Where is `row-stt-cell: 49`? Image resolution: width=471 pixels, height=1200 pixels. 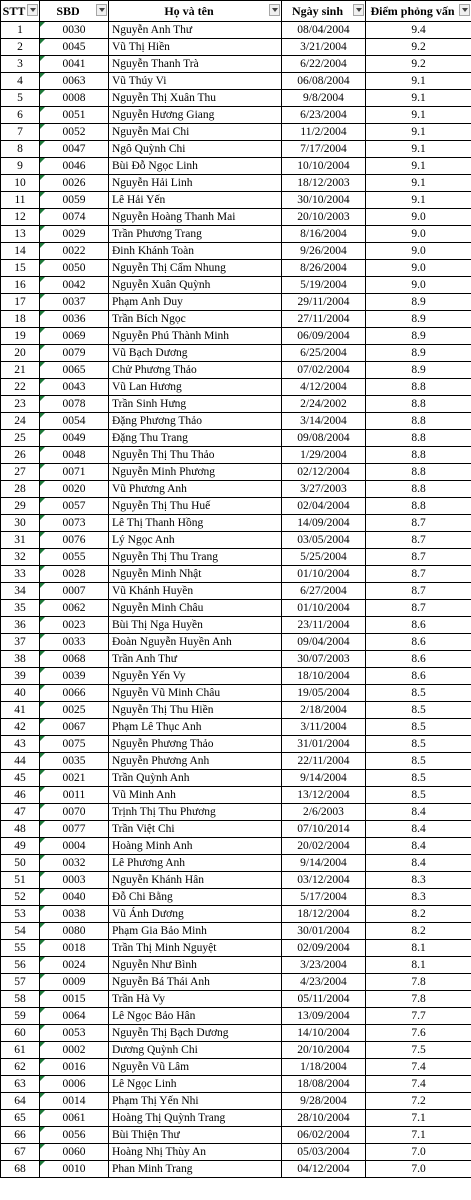
row-stt-cell: 49 is located at coordinates (20, 846).